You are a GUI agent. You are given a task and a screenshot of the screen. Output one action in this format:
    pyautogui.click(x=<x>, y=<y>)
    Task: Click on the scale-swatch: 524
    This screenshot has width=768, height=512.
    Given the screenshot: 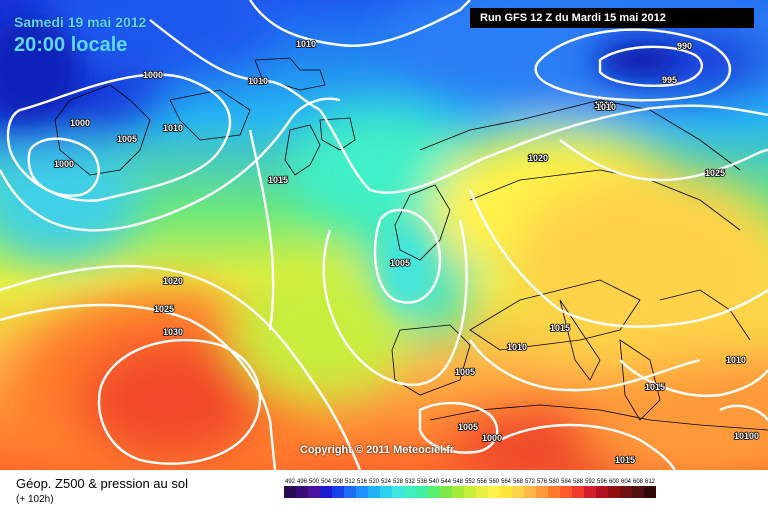 What is the action you would take?
    pyautogui.click(x=386, y=491)
    